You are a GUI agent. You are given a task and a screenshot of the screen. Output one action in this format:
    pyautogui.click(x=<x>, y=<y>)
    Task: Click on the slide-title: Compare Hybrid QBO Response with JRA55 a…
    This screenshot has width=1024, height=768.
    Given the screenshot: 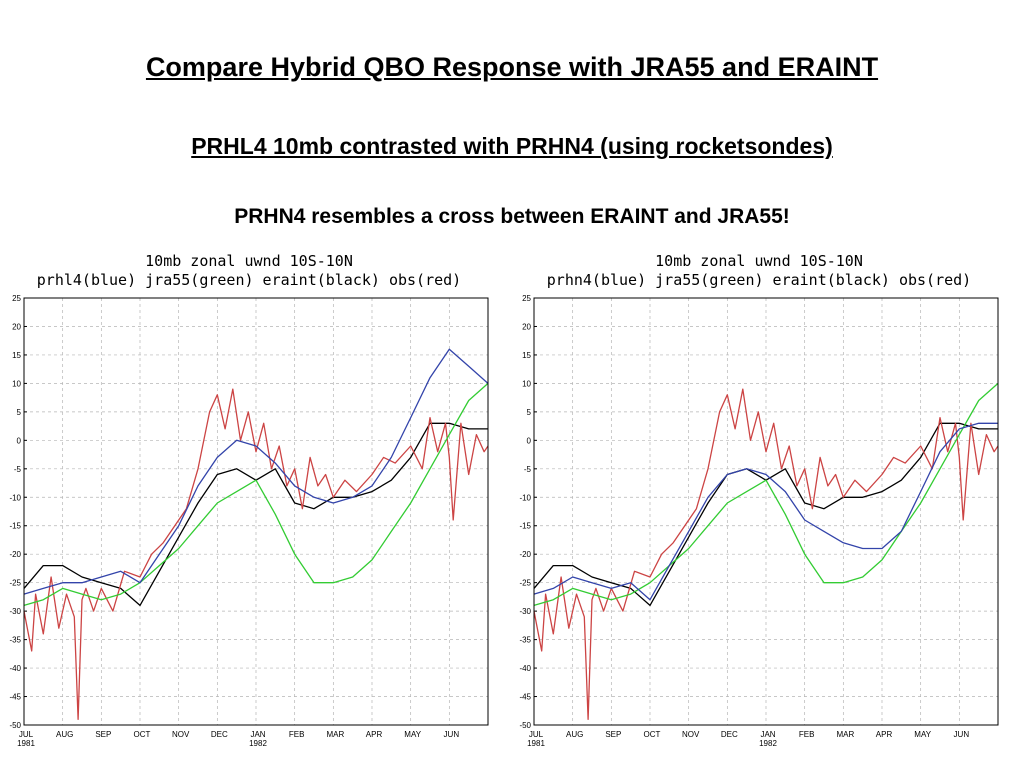 What is the action you would take?
    pyautogui.click(x=512, y=67)
    